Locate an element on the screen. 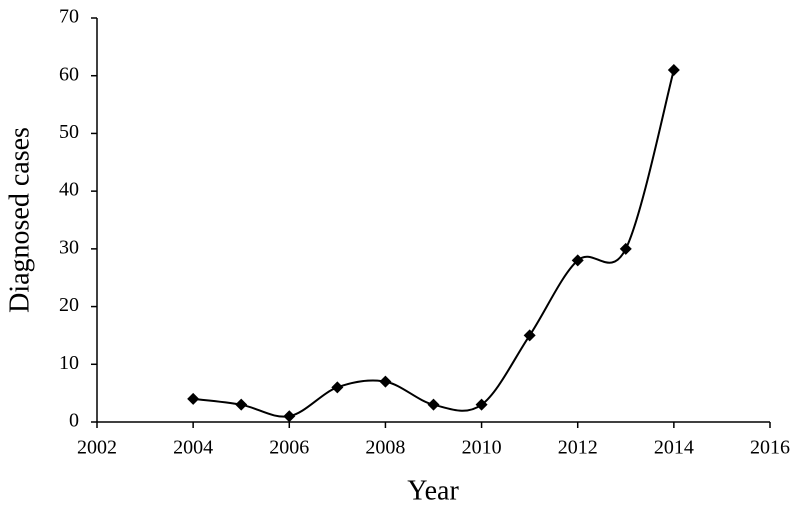 The image size is (800, 515). y-tick-label: 10 is located at coordinates (69, 363).